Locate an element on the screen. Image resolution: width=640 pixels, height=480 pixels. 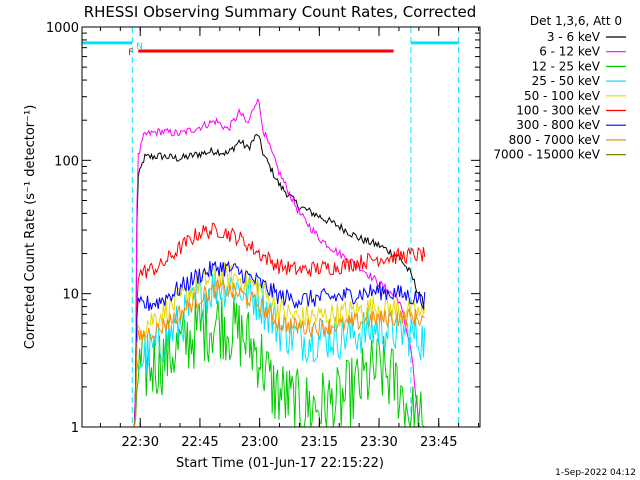
x-tick-label: 23:15 is located at coordinates (319, 442).